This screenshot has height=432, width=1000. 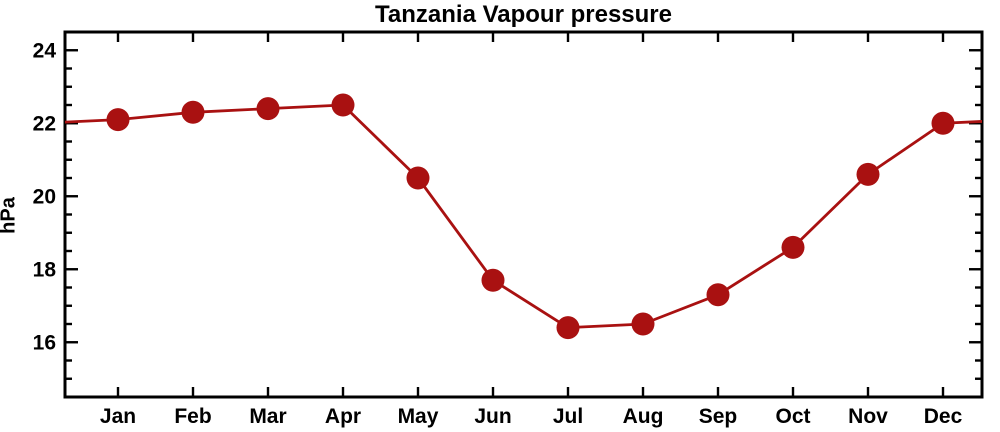 What do you see at coordinates (118, 416) in the screenshot?
I see `x-tick-label: Jan` at bounding box center [118, 416].